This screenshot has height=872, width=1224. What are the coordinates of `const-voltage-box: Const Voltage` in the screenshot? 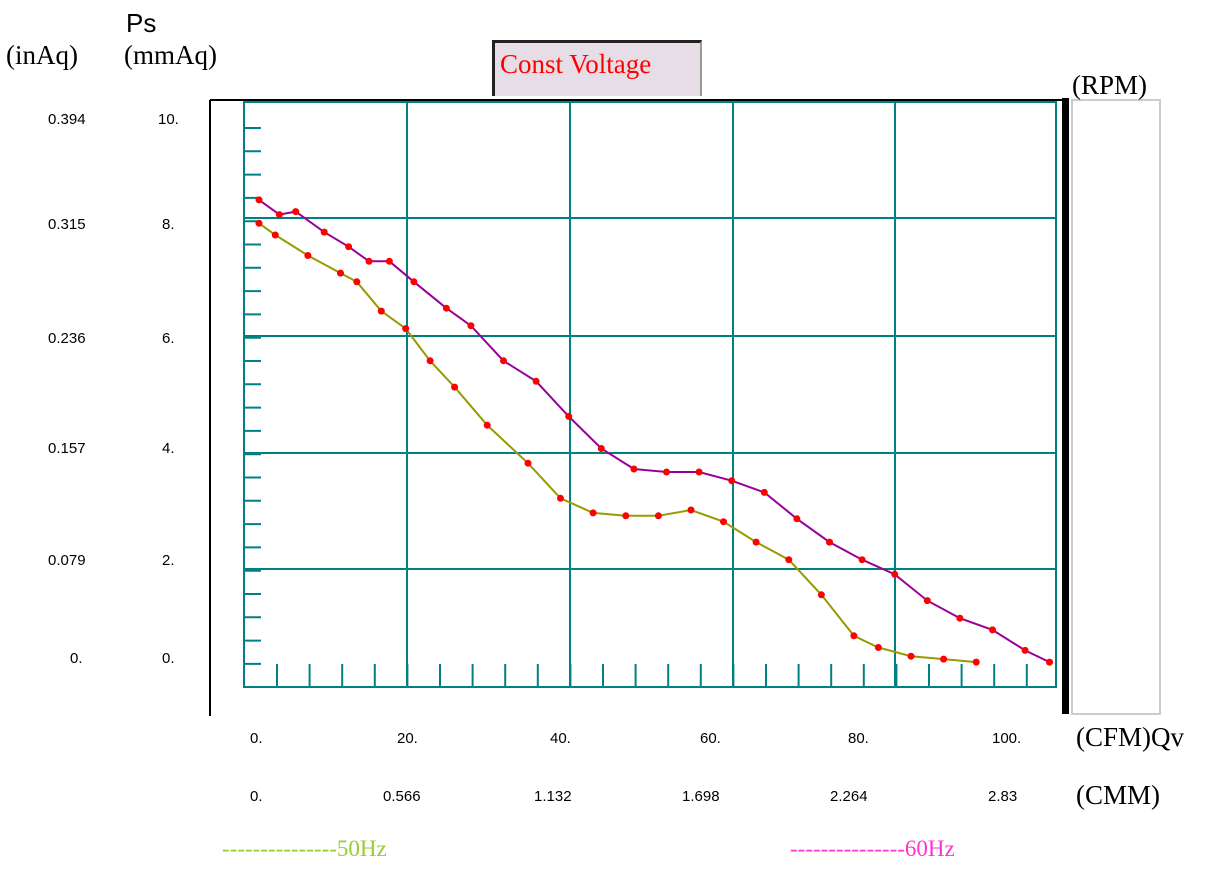 It's located at (597, 68).